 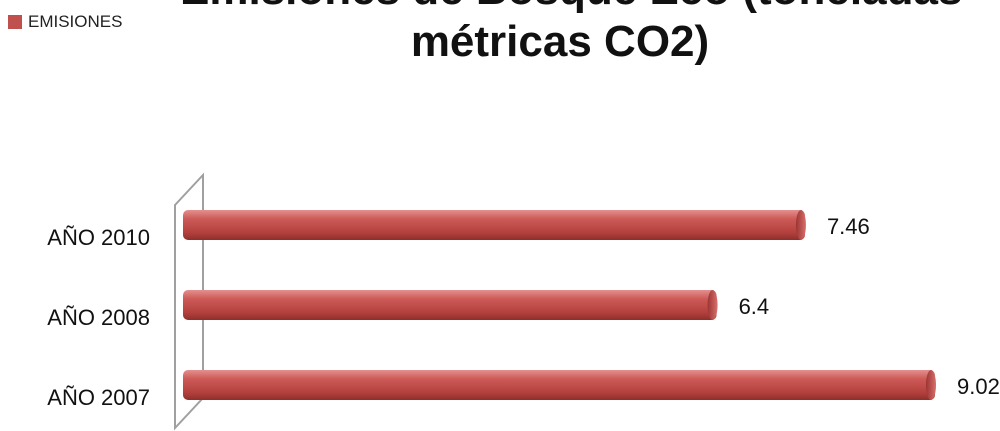 What do you see at coordinates (15, 22) in the screenshot?
I see `legend-swatch` at bounding box center [15, 22].